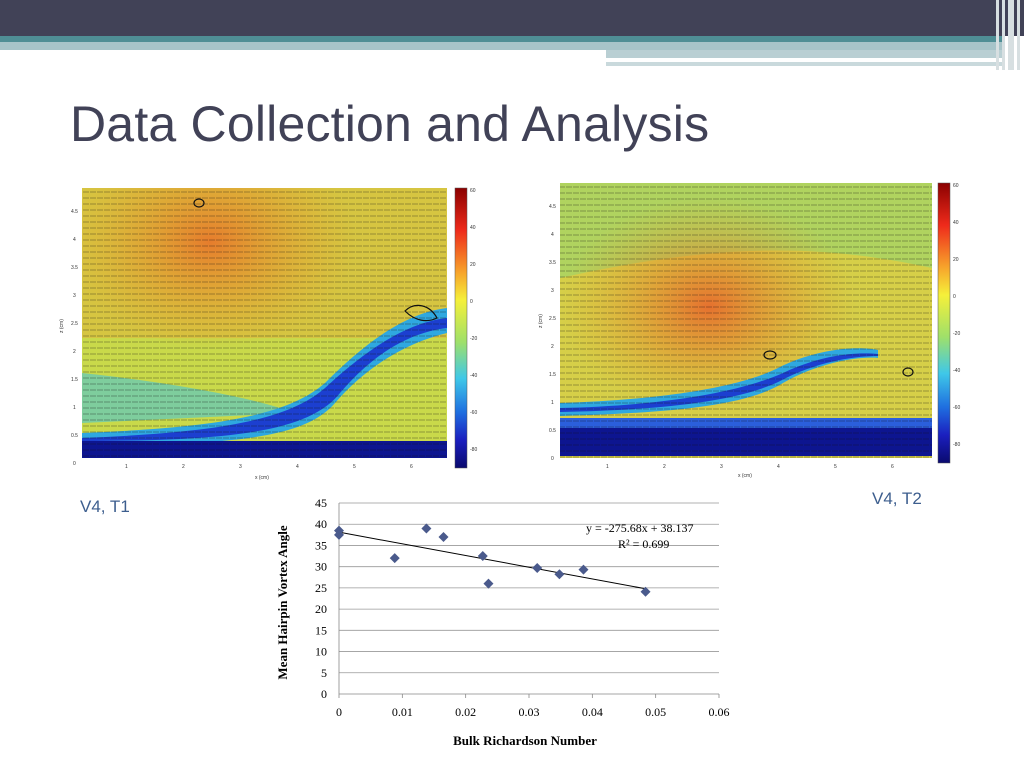 The height and width of the screenshot is (768, 1024). I want to click on y-tick-label: 5, so click(324, 673).